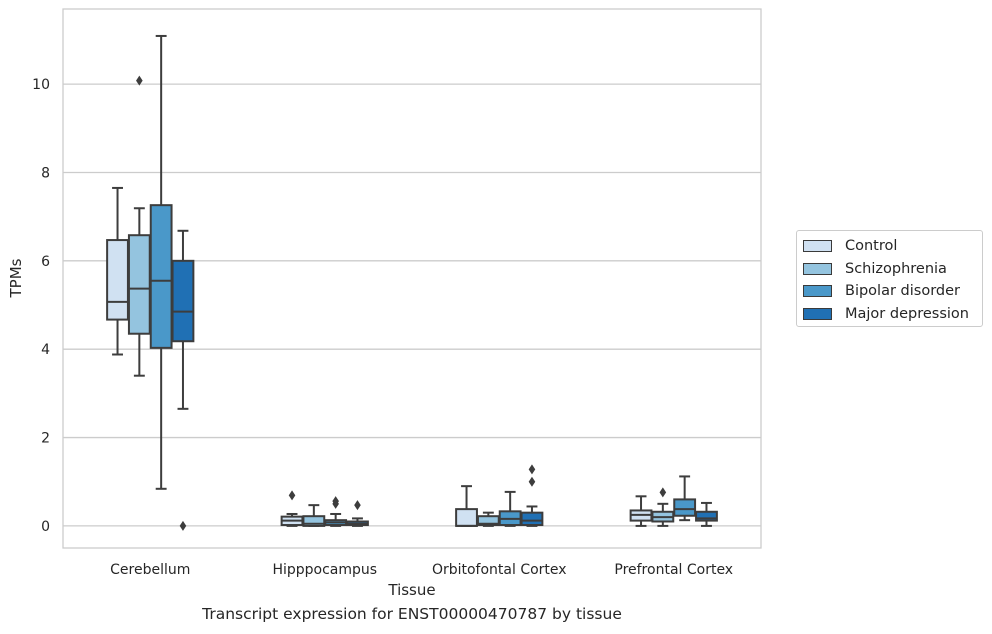 This screenshot has height=634, width=992. What do you see at coordinates (907, 313) in the screenshot?
I see `legend-label: Major depression` at bounding box center [907, 313].